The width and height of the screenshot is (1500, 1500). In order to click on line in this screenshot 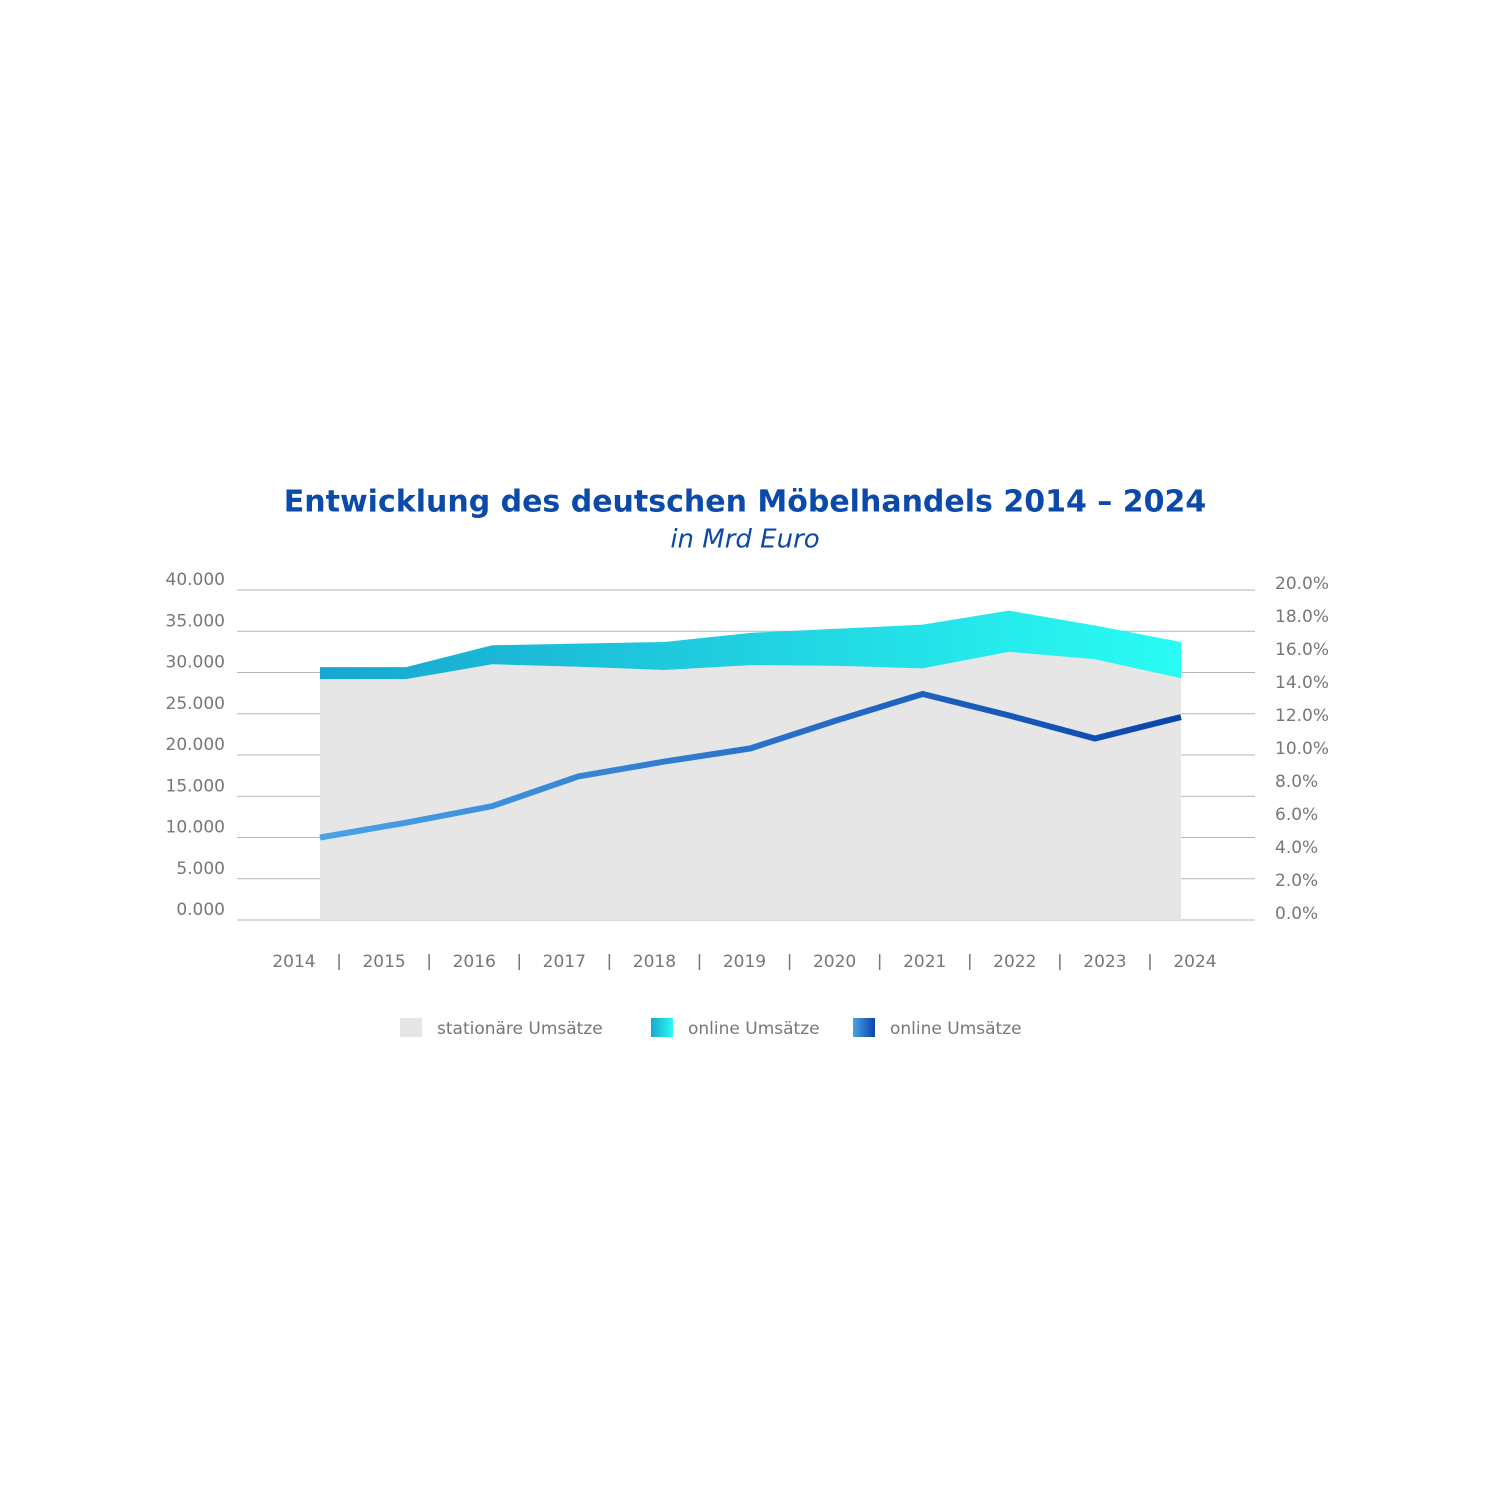, I will do `click(750, 765)`.